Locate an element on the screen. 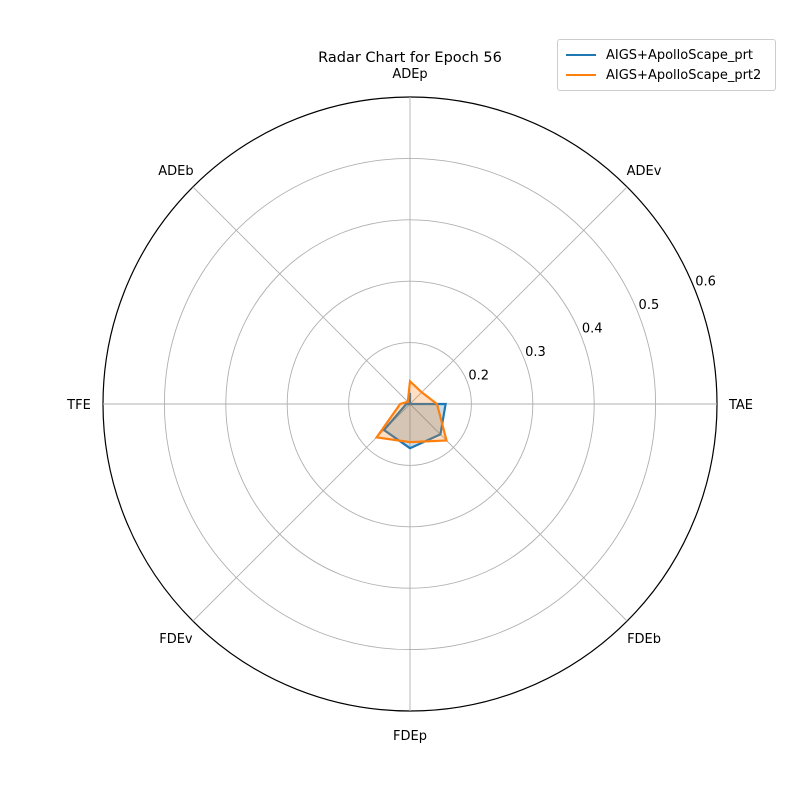  legend-entry: AIGS+ApolloScape_prt is located at coordinates (666, 55).